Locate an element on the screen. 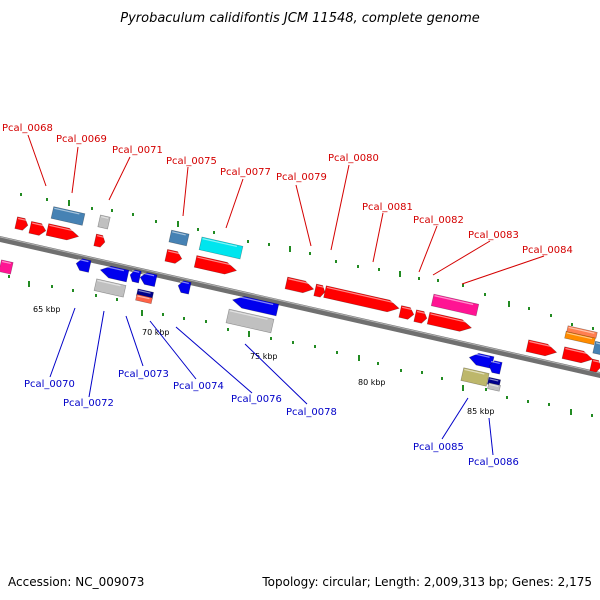 This screenshot has height=600, width=600. gene-label-pcal-0076: Pcal_0076 is located at coordinates (256, 399).